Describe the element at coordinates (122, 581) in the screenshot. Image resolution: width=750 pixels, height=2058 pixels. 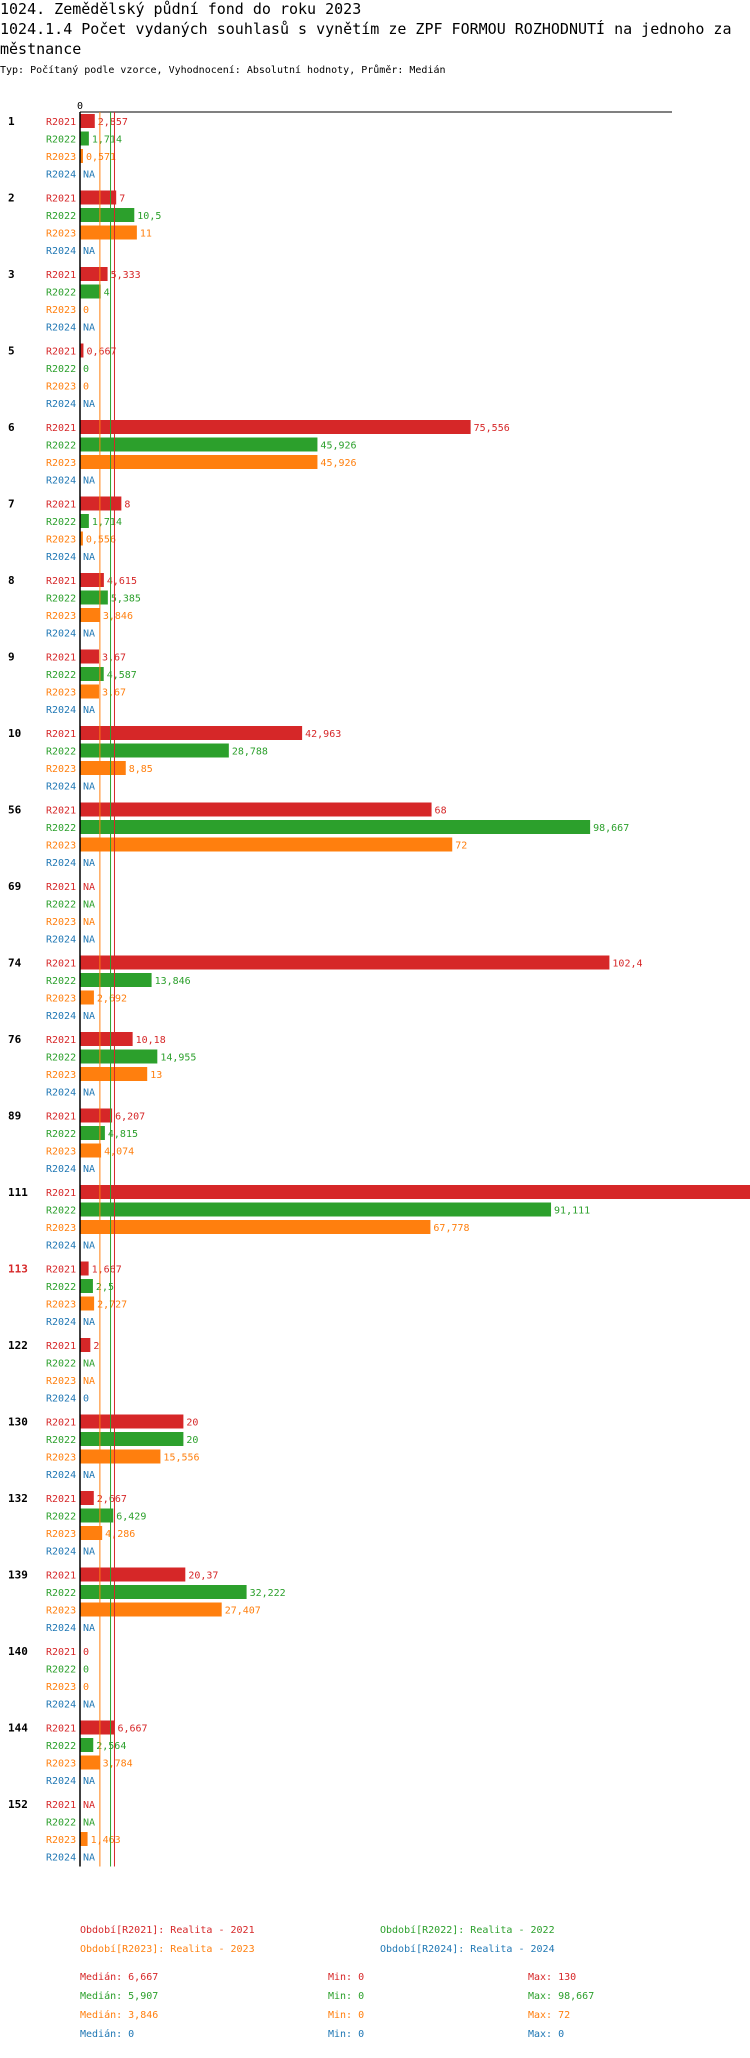
I see `data-label: 4,615` at that location.